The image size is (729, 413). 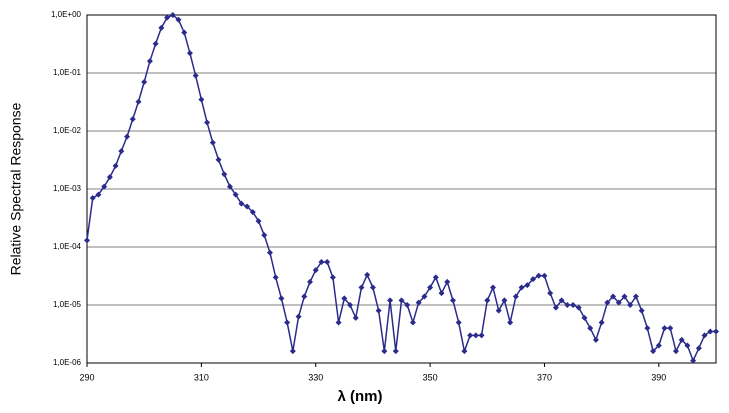 What do you see at coordinates (67, 304) in the screenshot?
I see `y-tick-label: 1,0E-05` at bounding box center [67, 304].